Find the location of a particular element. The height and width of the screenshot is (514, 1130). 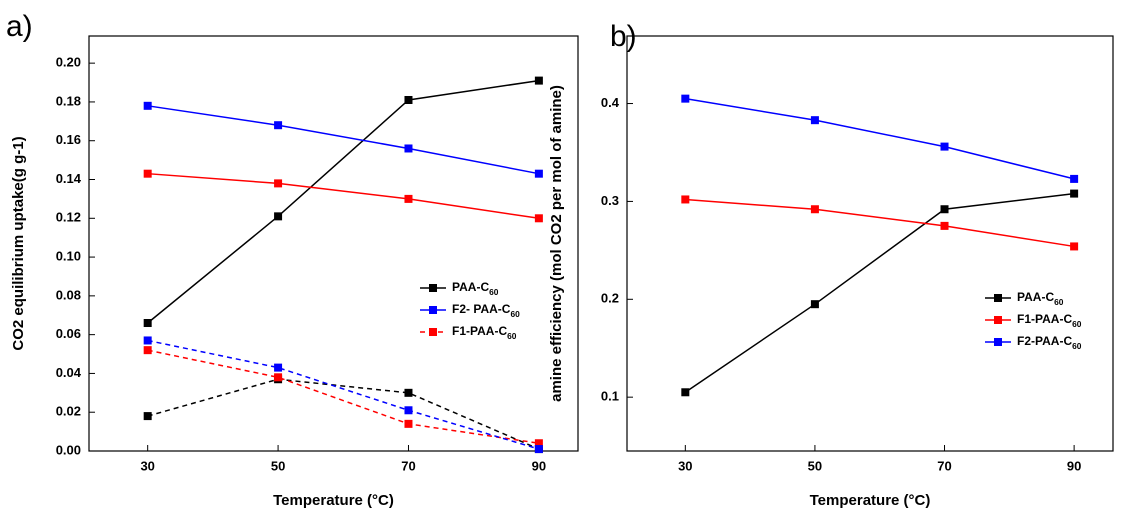

y-tick-label: 0.08 is located at coordinates (68, 294).